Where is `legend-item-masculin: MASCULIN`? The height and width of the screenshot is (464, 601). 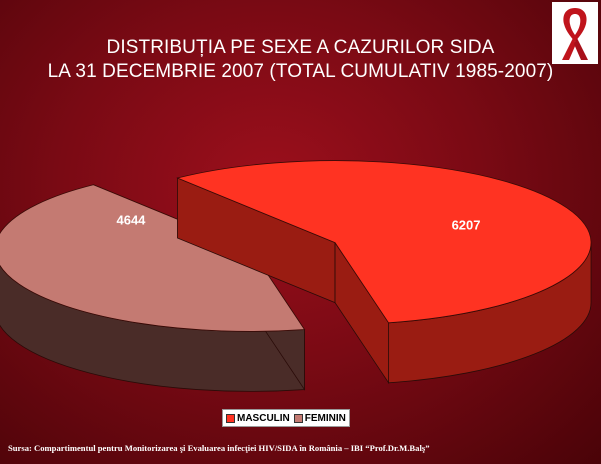 legend-item-masculin: MASCULIN is located at coordinates (258, 418).